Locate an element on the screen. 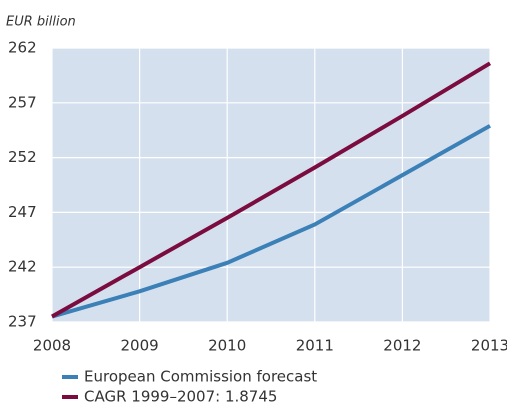 Image resolution: width=507 pixels, height=409 pixels. x-tick-label: 2013 is located at coordinates (489, 346).